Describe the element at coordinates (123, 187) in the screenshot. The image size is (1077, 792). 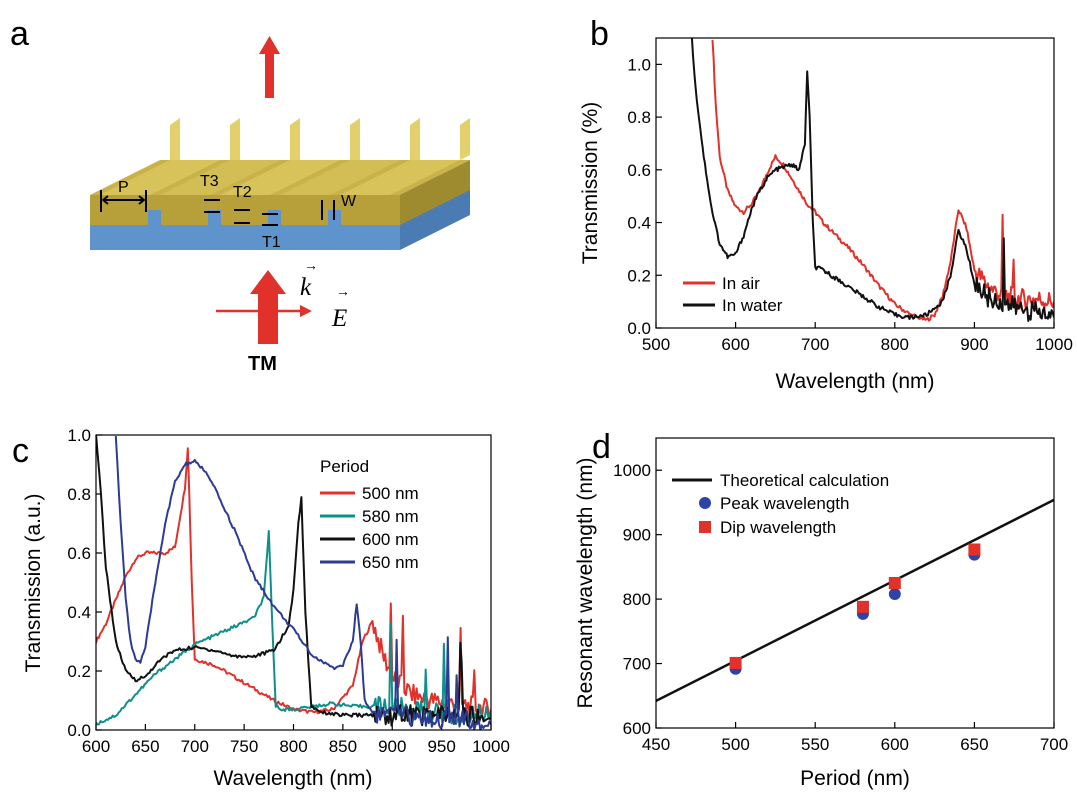
I see `label-P: P` at that location.